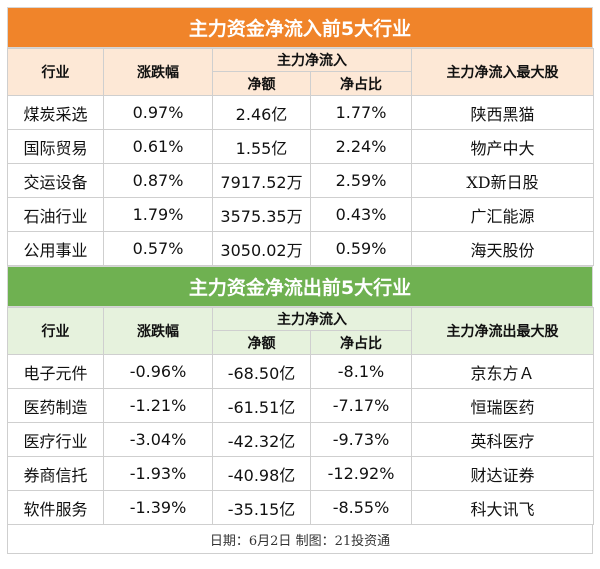 The height and width of the screenshot is (569, 600). I want to click on table-row: 公用事业 0.57% 3050.02万 0.59% 海天股份, so click(300, 248).